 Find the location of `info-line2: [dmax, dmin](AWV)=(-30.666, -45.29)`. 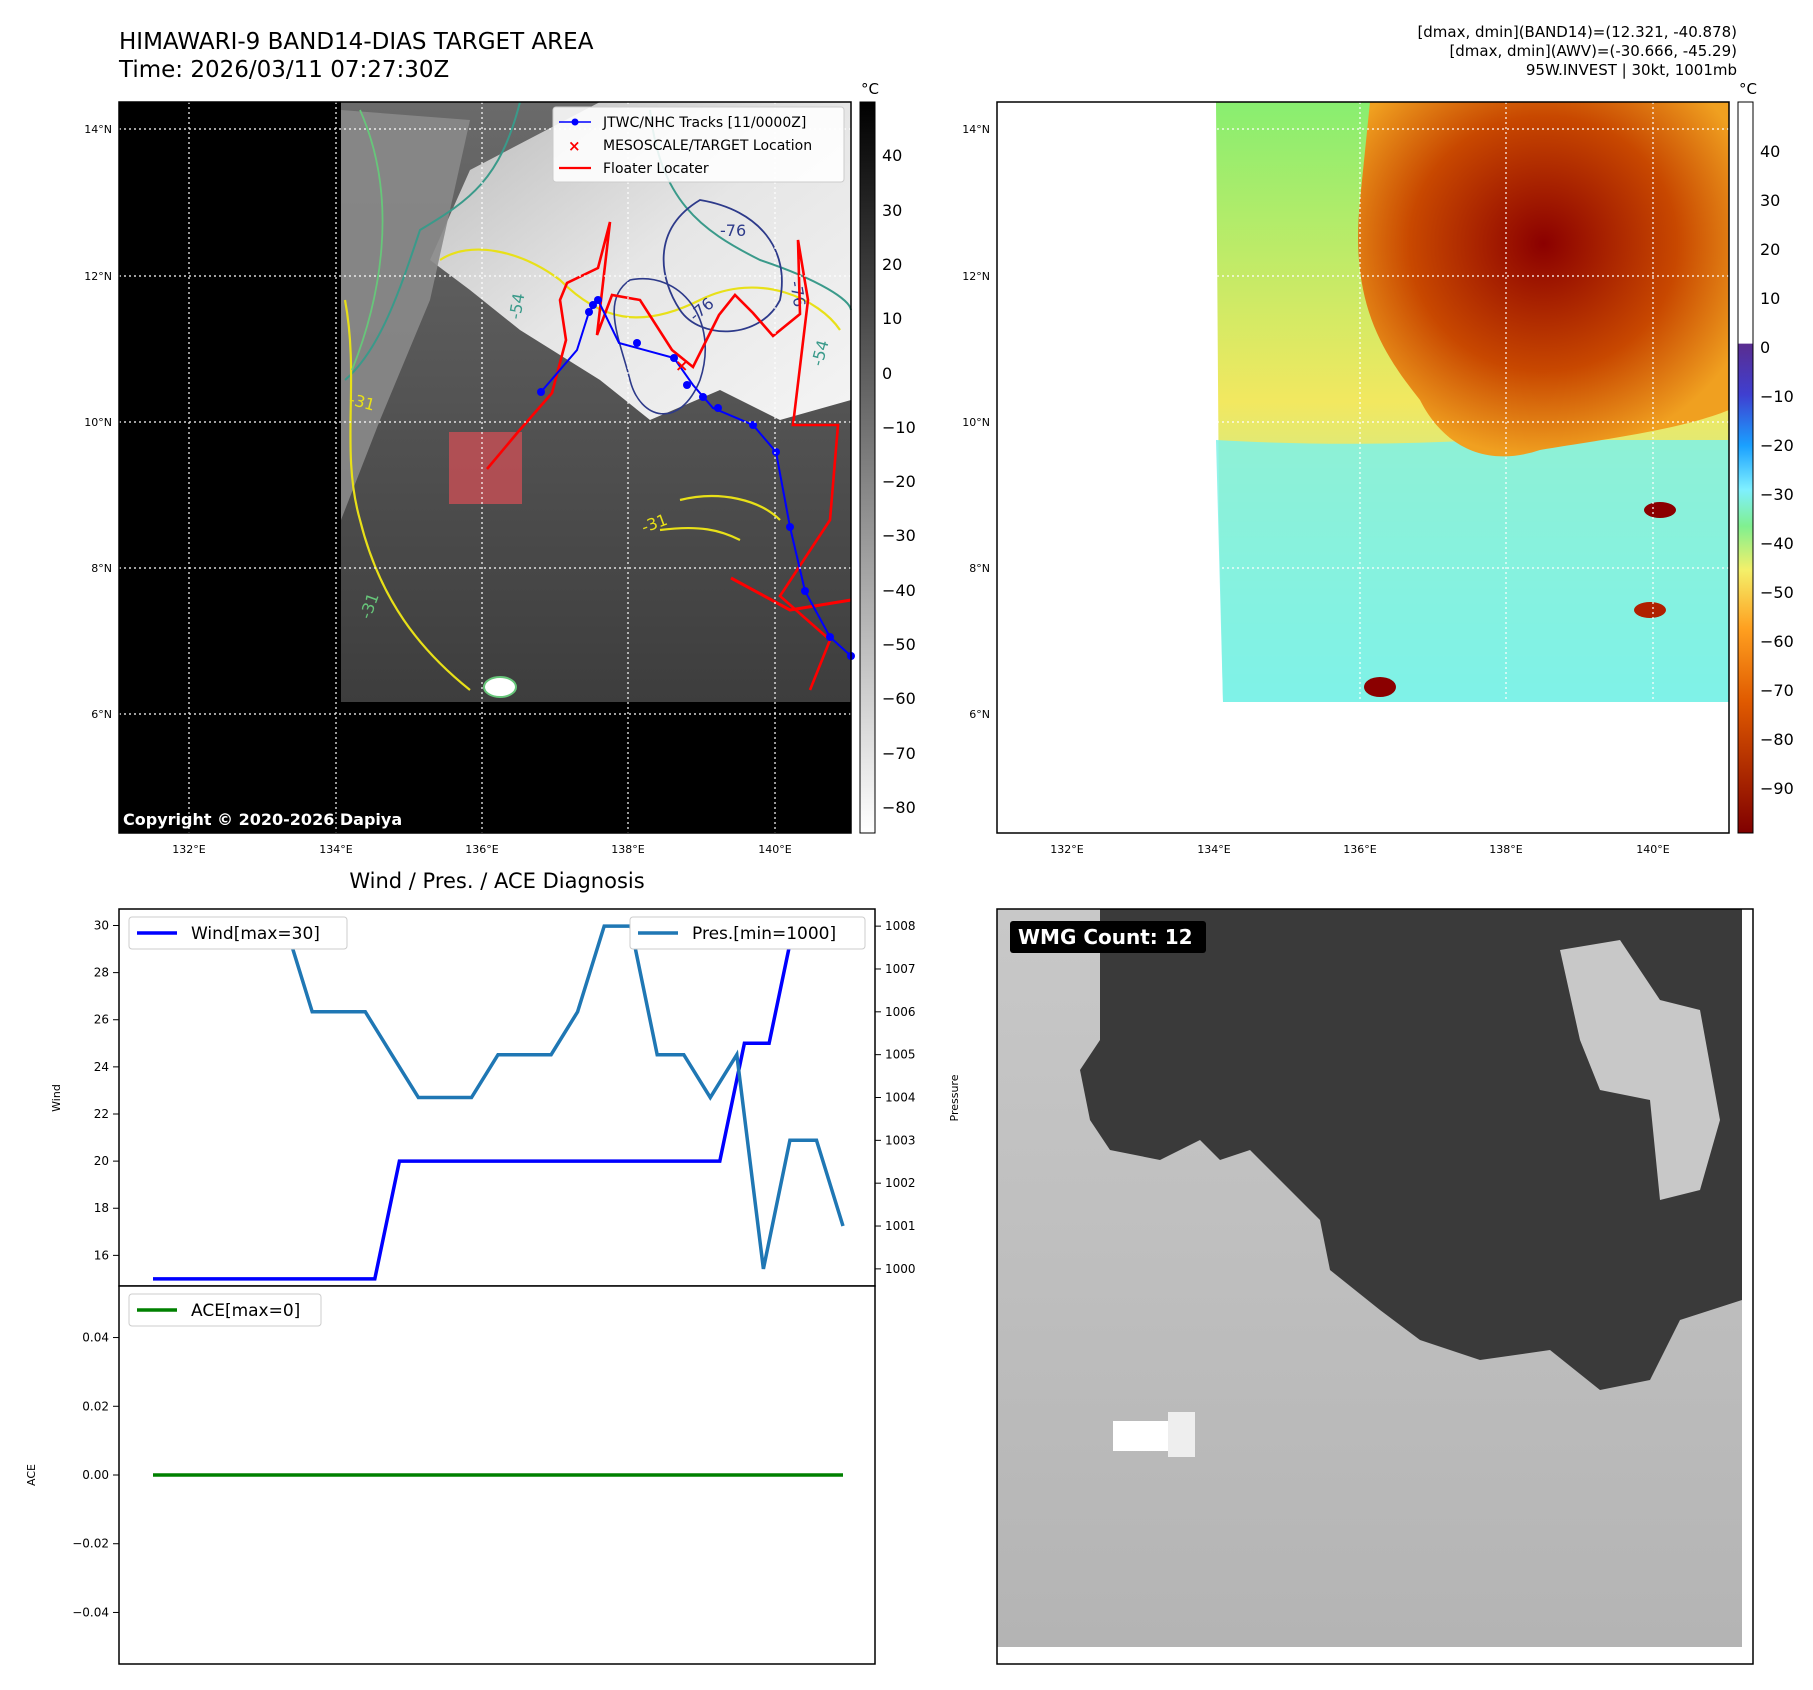

info-line2: [dmax, dmin](AWV)=(-30.666, -45.29) is located at coordinates (1593, 51).